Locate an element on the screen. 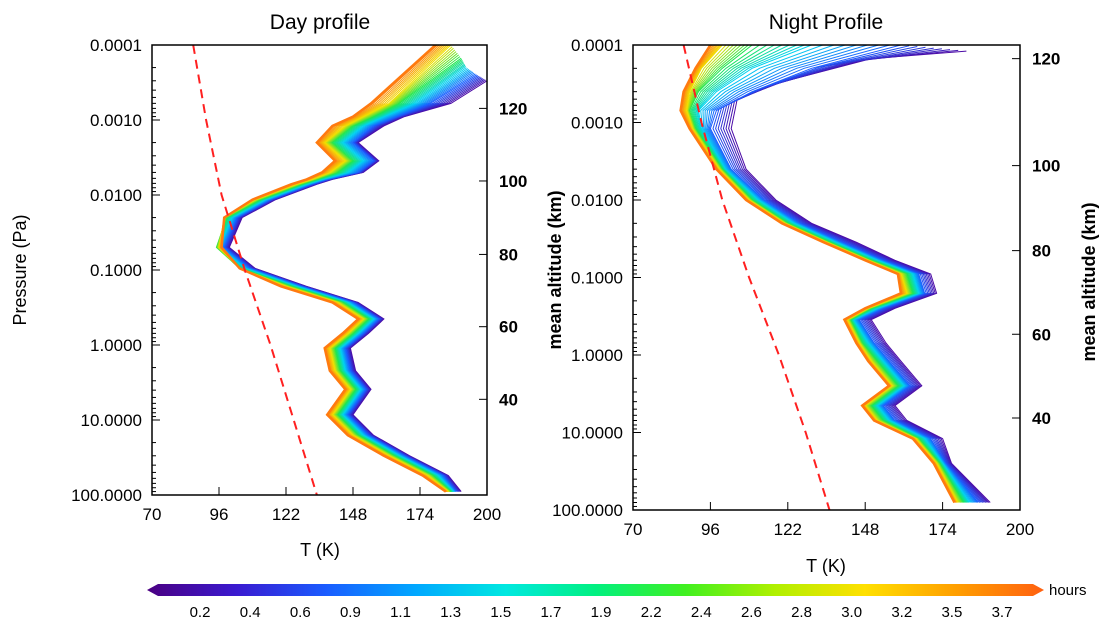  day-x-tick-label: 200 is located at coordinates (487, 514).